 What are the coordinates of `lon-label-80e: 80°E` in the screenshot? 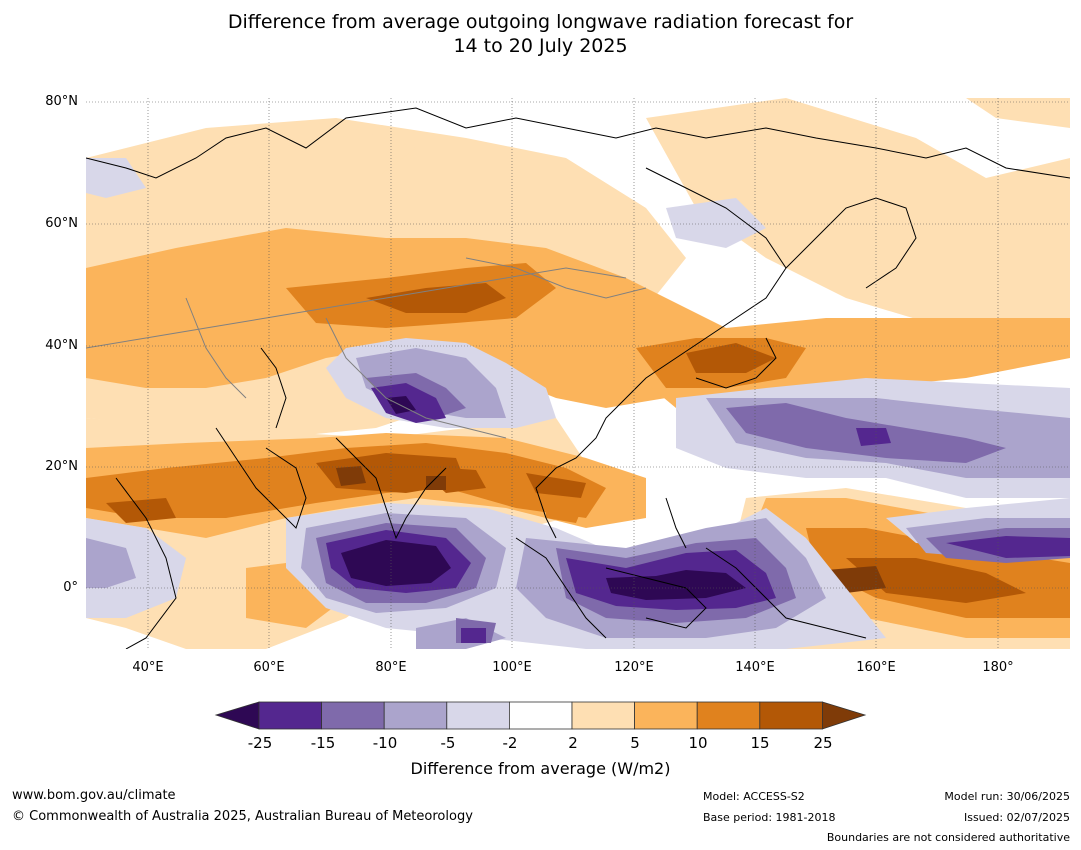 It's located at (391, 667).